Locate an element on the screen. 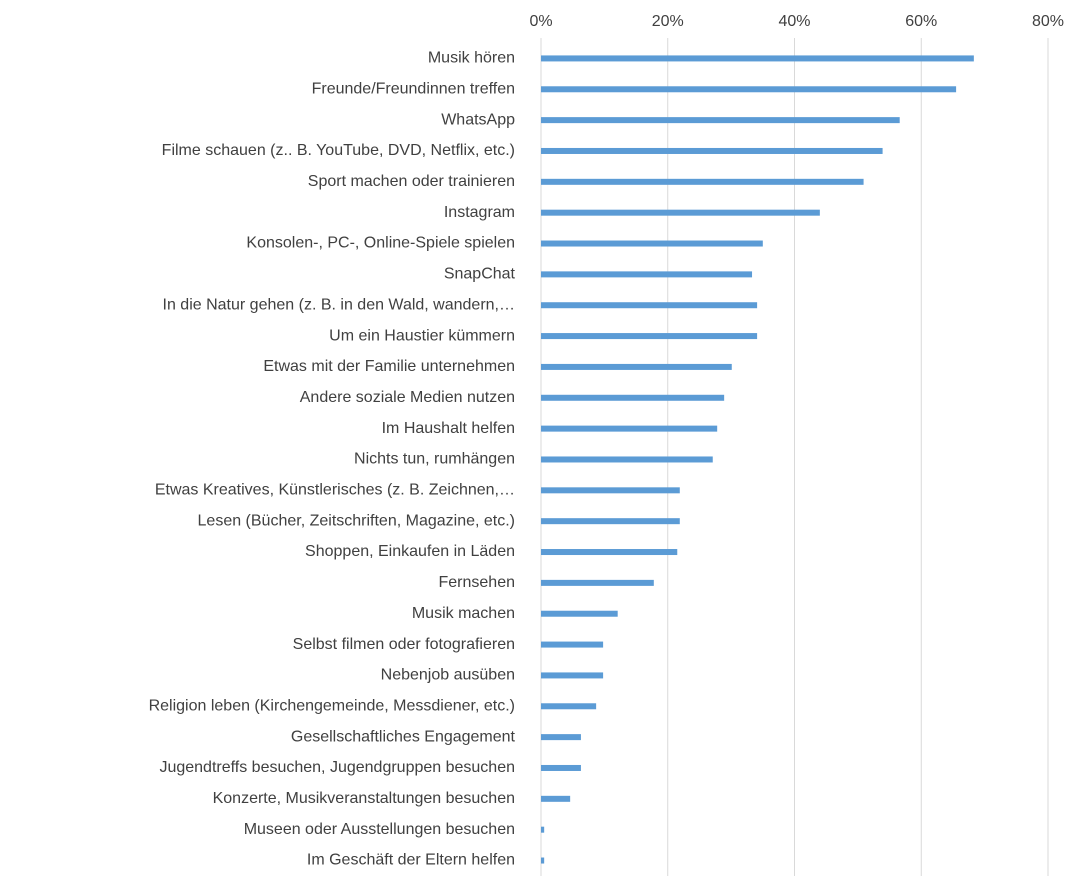 This screenshot has width=1071, height=881. y-tick-label: Konsolen-, PC-, Online-Spiele spielen is located at coordinates (380, 243).